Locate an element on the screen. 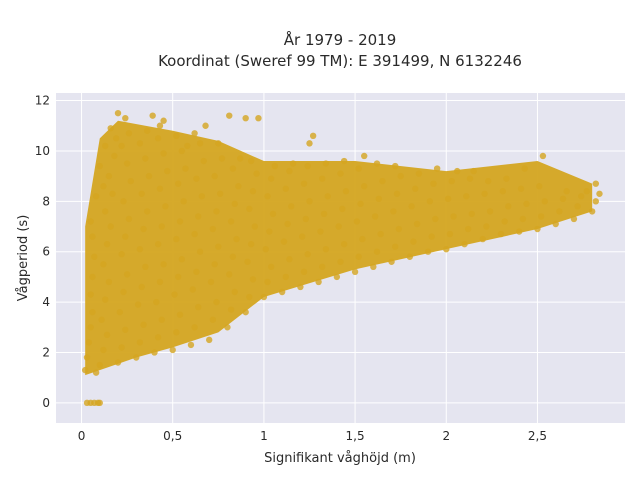 This screenshot has height=480, width=640. x-axis-title: Signifikant våghöjd (m) is located at coordinates (340, 458).